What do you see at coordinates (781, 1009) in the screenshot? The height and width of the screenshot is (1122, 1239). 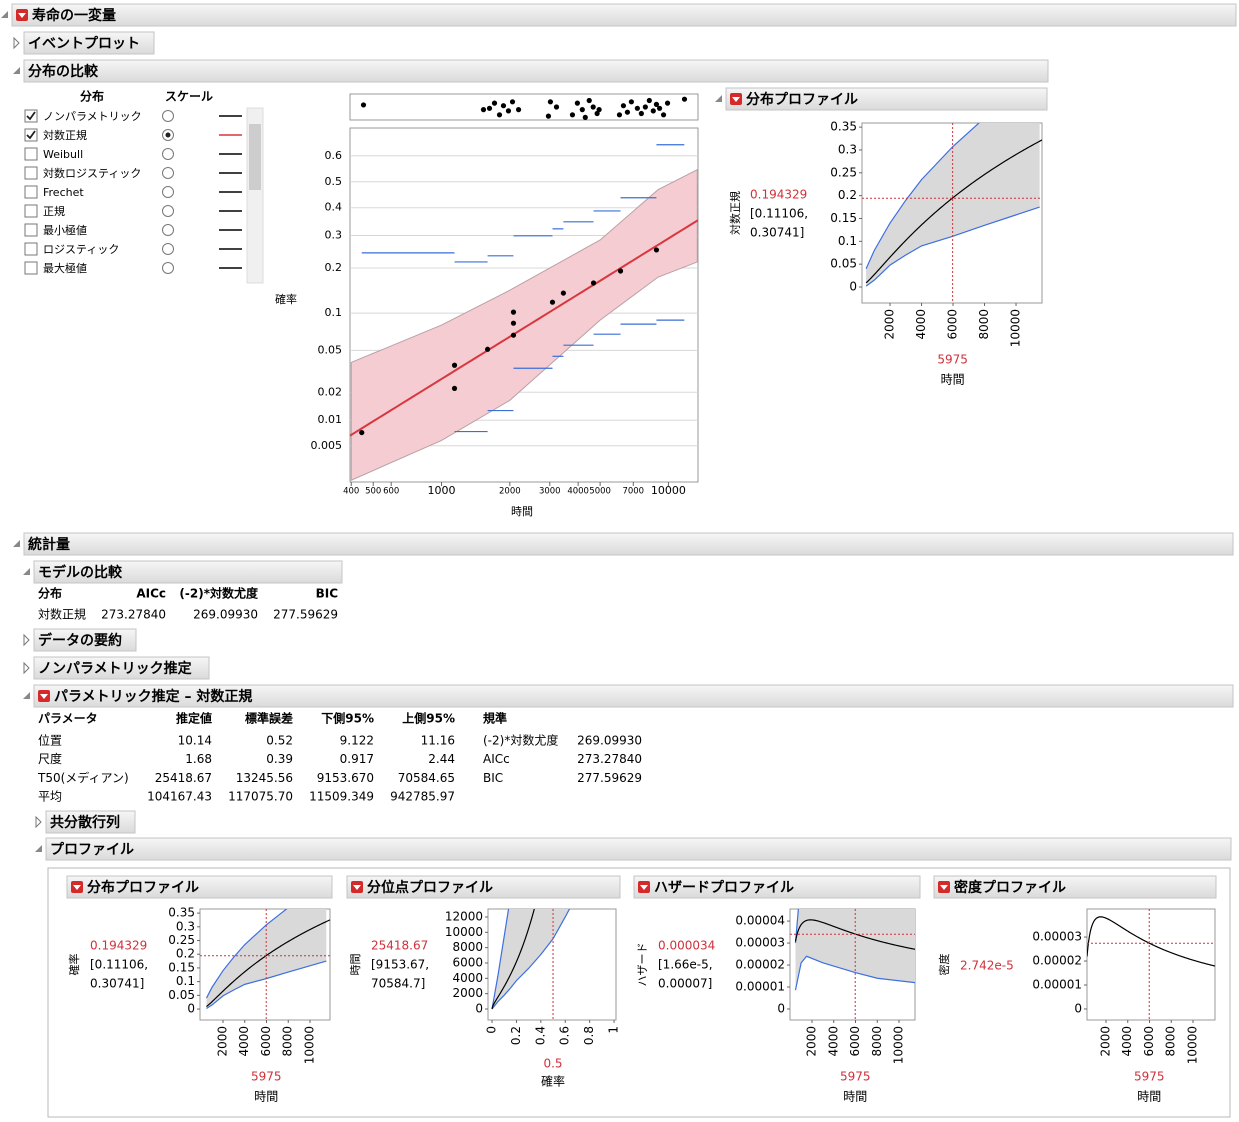 I see `y-tick-label: 0` at bounding box center [781, 1009].